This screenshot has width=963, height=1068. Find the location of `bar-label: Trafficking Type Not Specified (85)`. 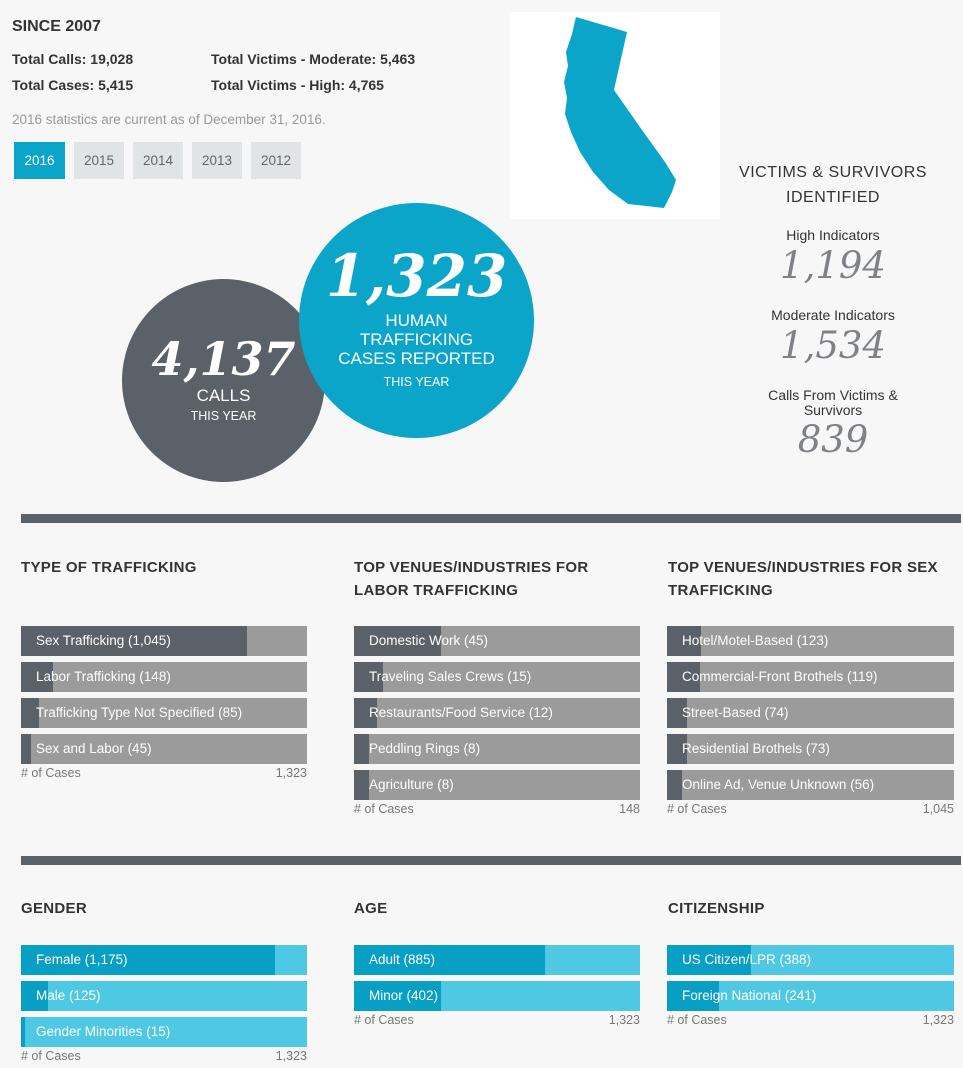

bar-label: Trafficking Type Not Specified (85) is located at coordinates (139, 712).